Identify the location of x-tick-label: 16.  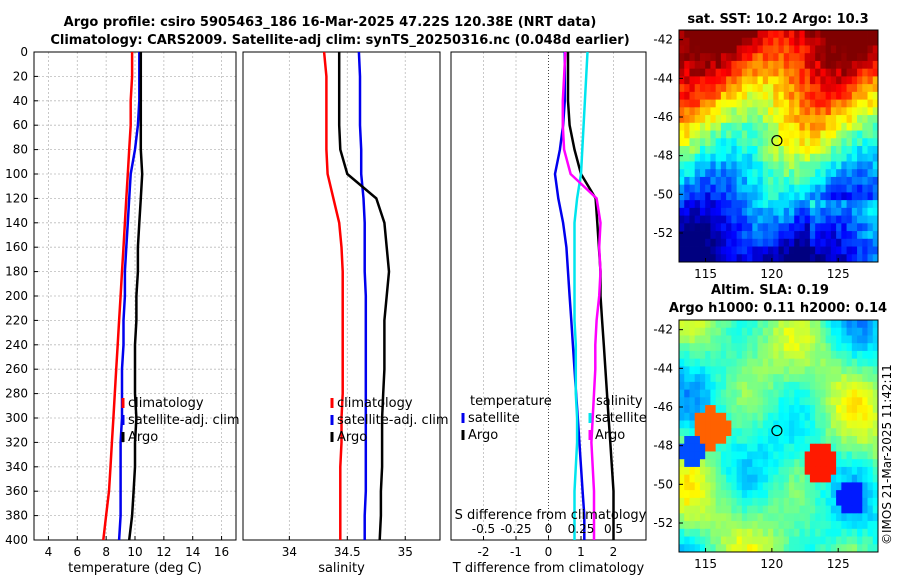
(221, 552).